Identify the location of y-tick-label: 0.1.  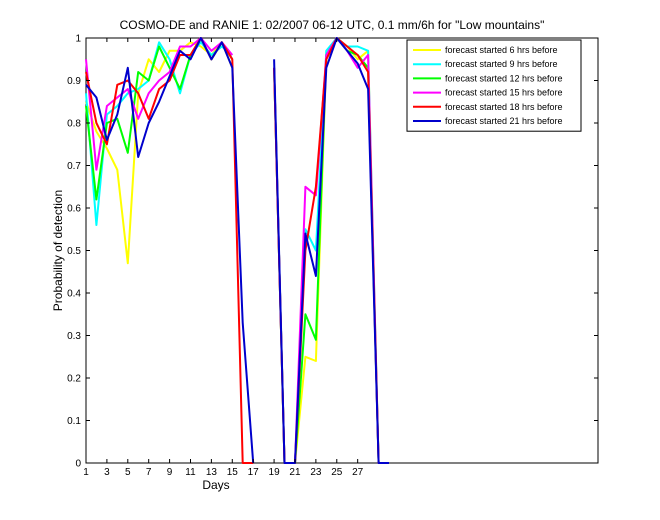
(74, 421).